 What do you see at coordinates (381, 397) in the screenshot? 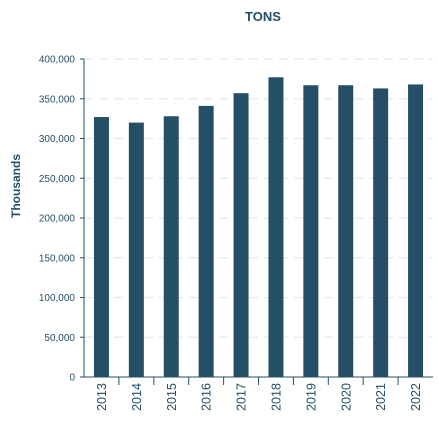
I see `x-tick-label: 2021` at bounding box center [381, 397].